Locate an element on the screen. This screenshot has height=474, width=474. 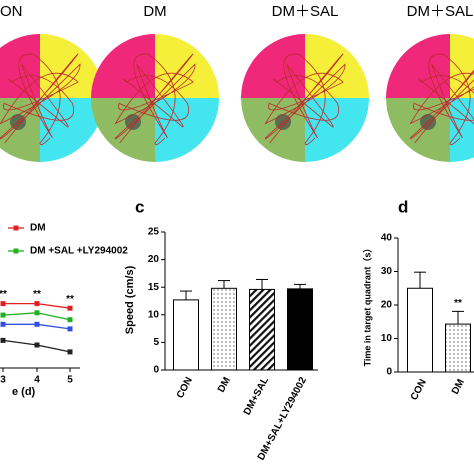
pool-label: DM is located at coordinates (154, 11).